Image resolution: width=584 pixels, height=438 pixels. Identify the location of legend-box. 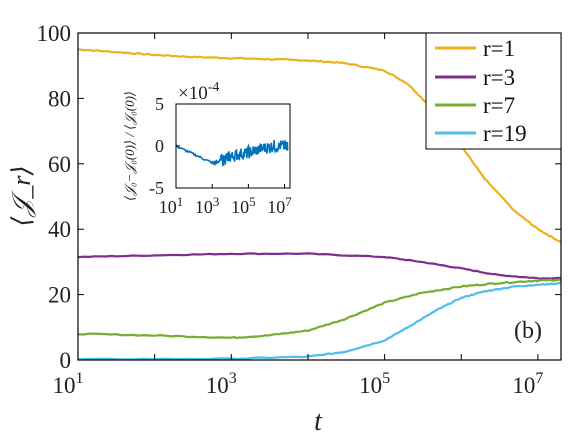
(493, 91).